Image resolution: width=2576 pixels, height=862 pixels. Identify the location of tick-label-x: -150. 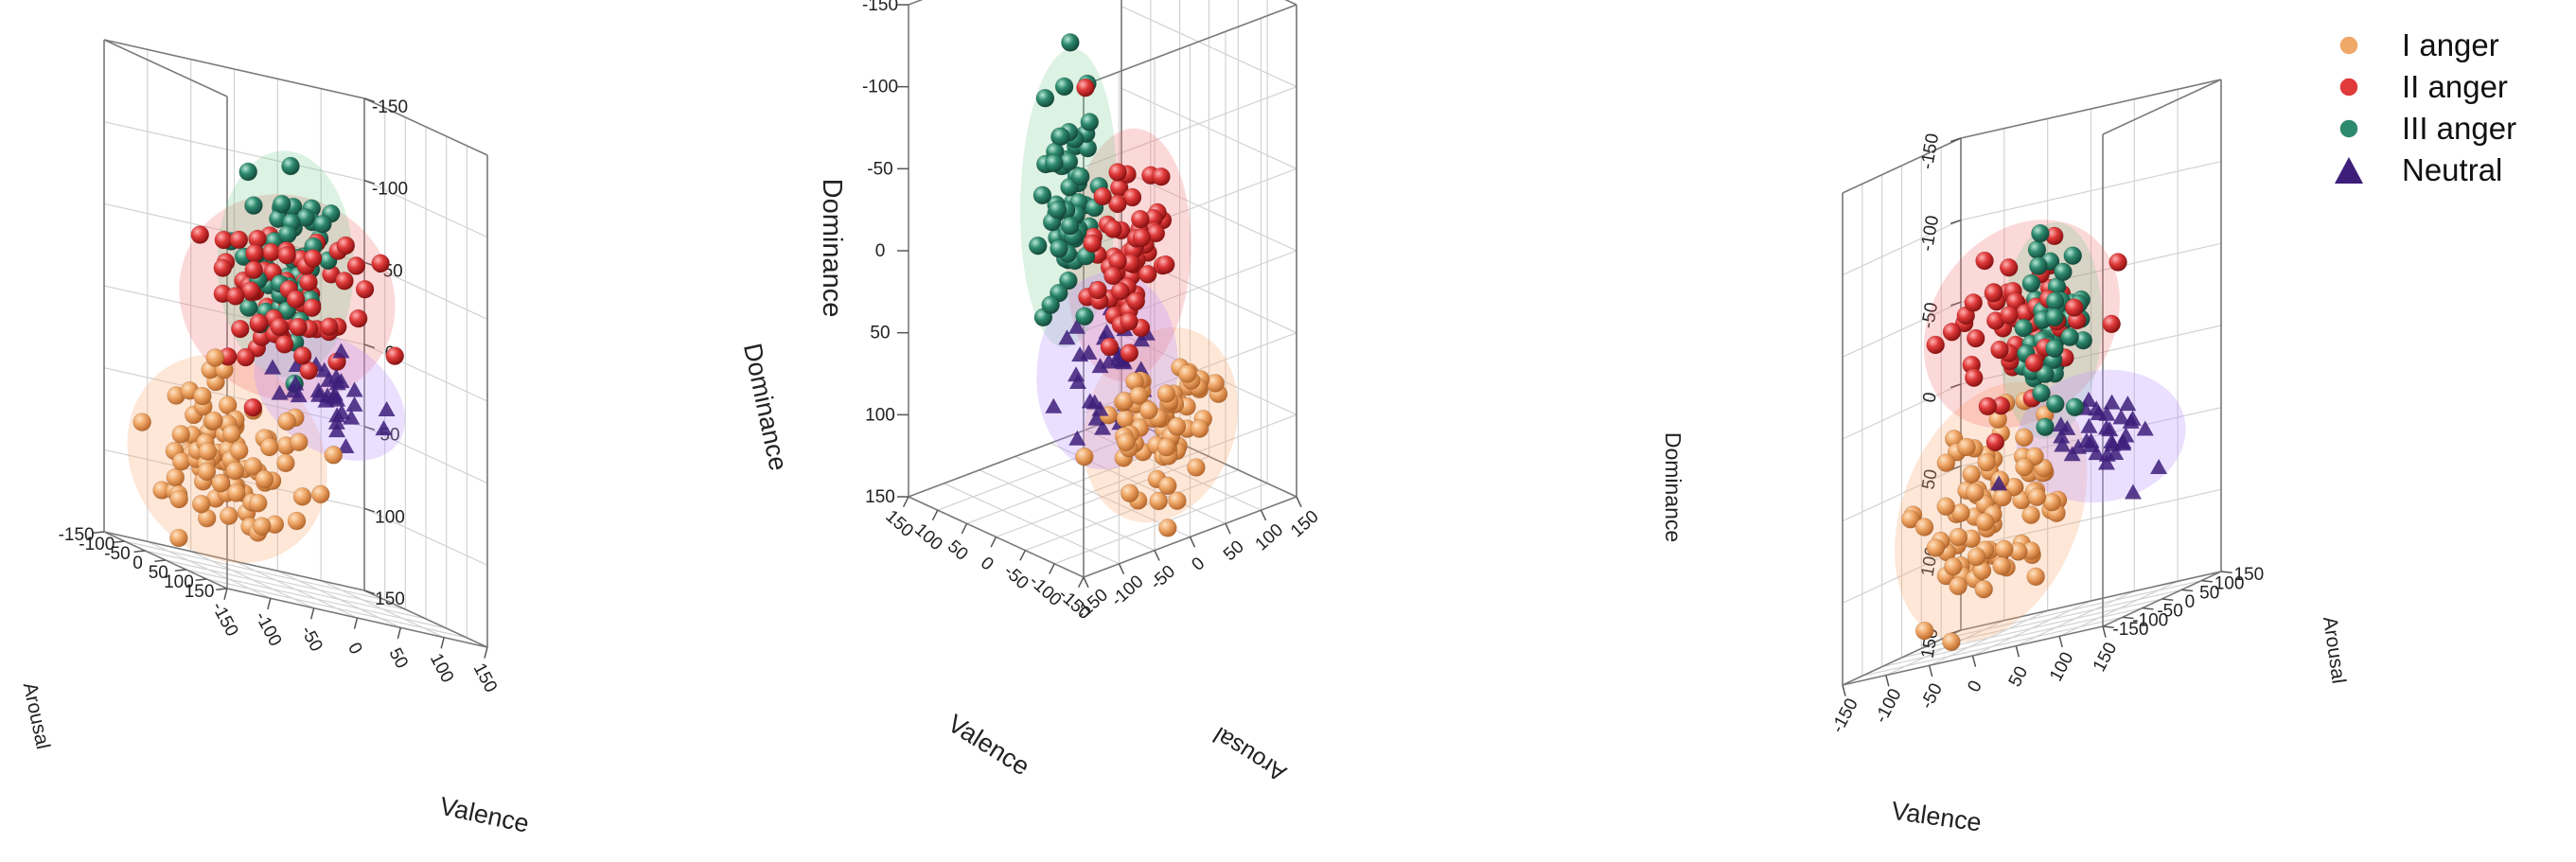
(224, 619).